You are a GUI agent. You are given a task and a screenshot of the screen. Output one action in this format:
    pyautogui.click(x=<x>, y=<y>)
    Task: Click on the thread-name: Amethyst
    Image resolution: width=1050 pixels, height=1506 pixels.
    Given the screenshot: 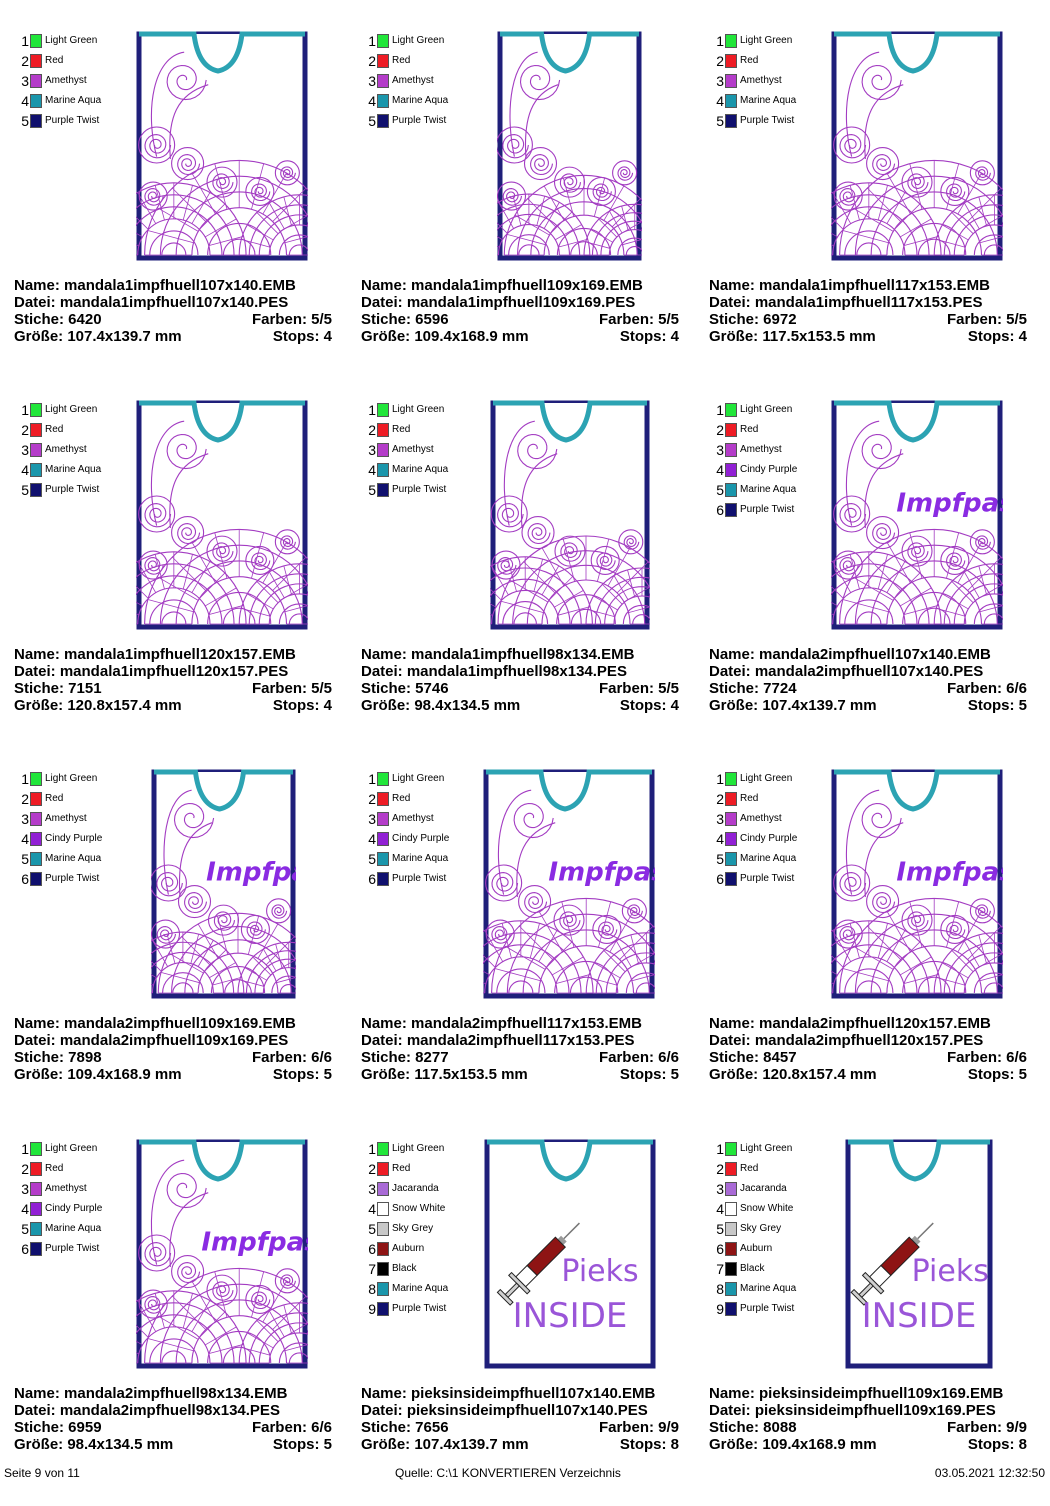 What is the action you would take?
    pyautogui.click(x=413, y=449)
    